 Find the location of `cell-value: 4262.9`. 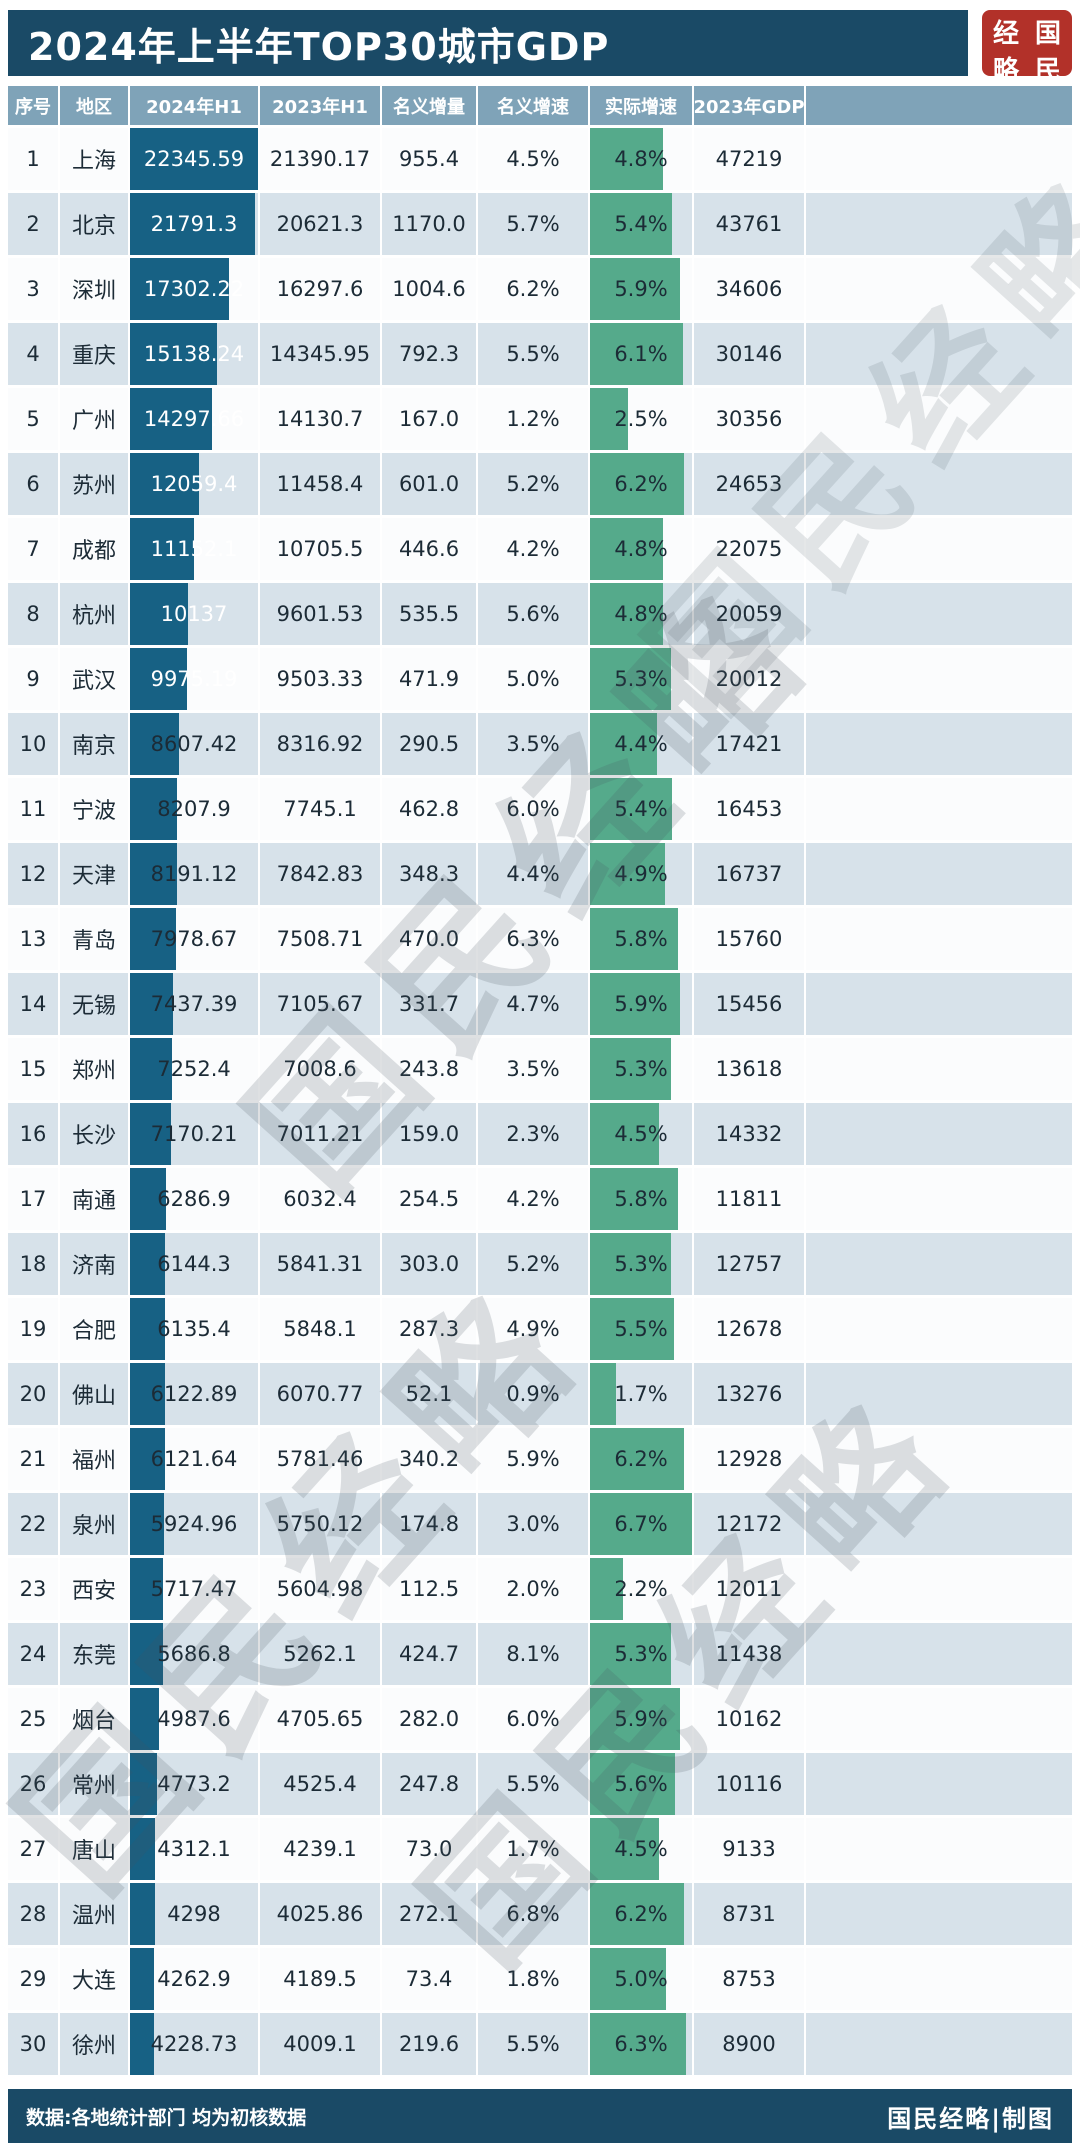

cell-value: 4262.9 is located at coordinates (194, 1979).